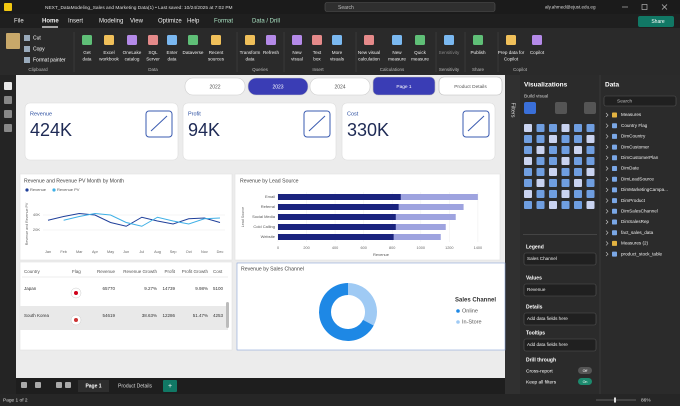 The image size is (680, 406). I want to click on menu-tab: Insert, so click(75, 22).